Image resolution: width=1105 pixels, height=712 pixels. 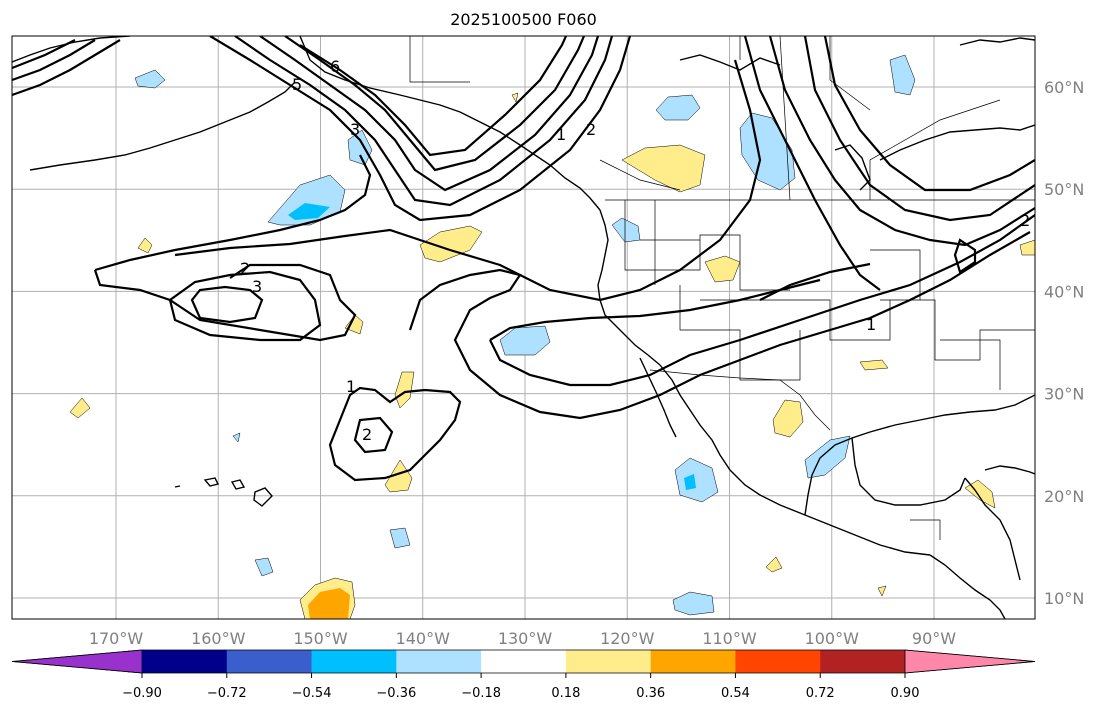 What do you see at coordinates (1064, 343) in the screenshot?
I see `latitude-labels: 10°N 20°N 30°N 40°N 50°N 60°N` at bounding box center [1064, 343].